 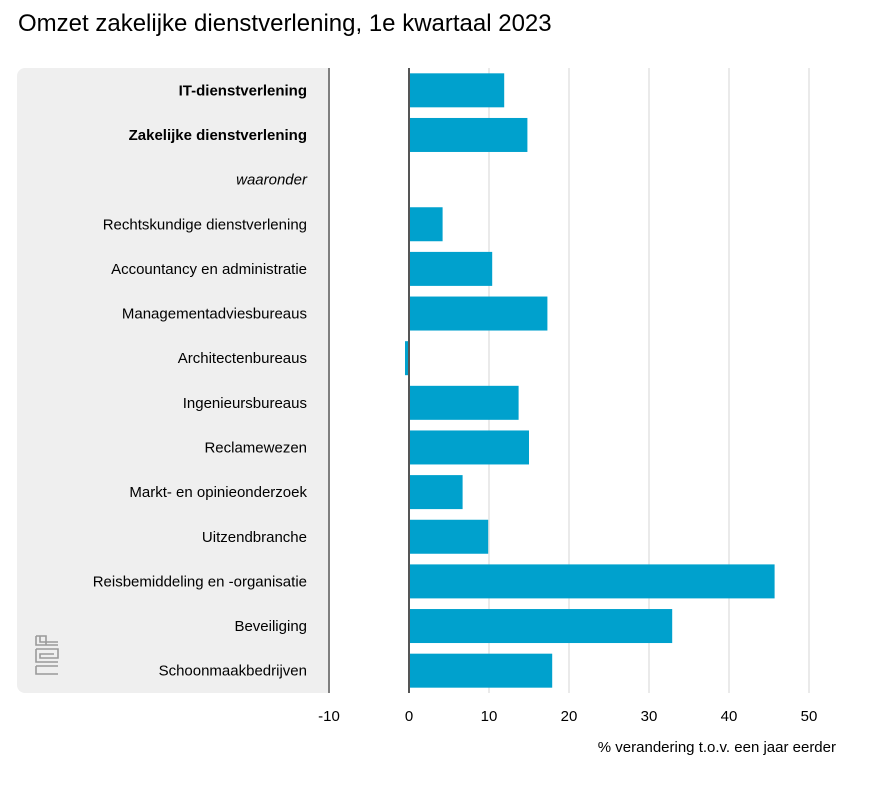 I want to click on category-label: Uitzendbranche, so click(x=254, y=537).